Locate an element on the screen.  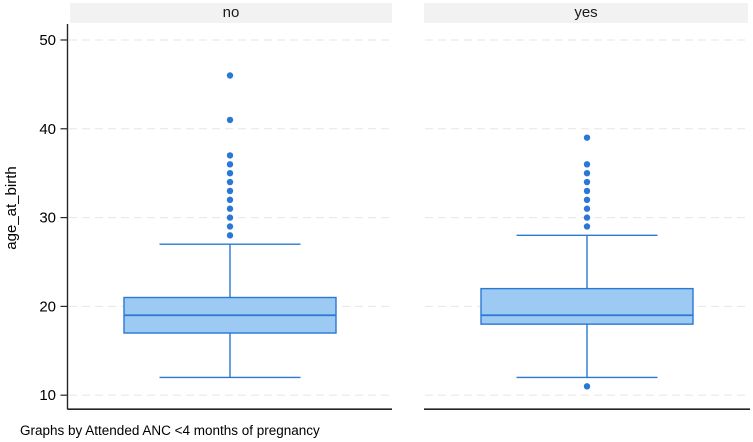
iqr-box-yes is located at coordinates (587, 306).